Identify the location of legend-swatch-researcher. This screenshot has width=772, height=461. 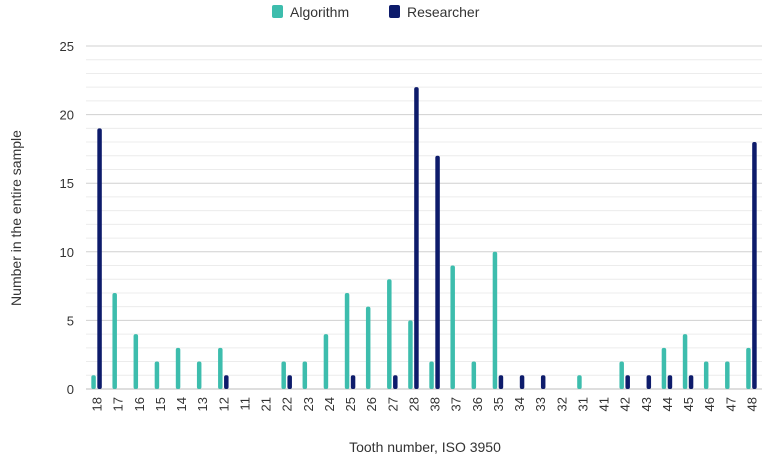
(394, 11).